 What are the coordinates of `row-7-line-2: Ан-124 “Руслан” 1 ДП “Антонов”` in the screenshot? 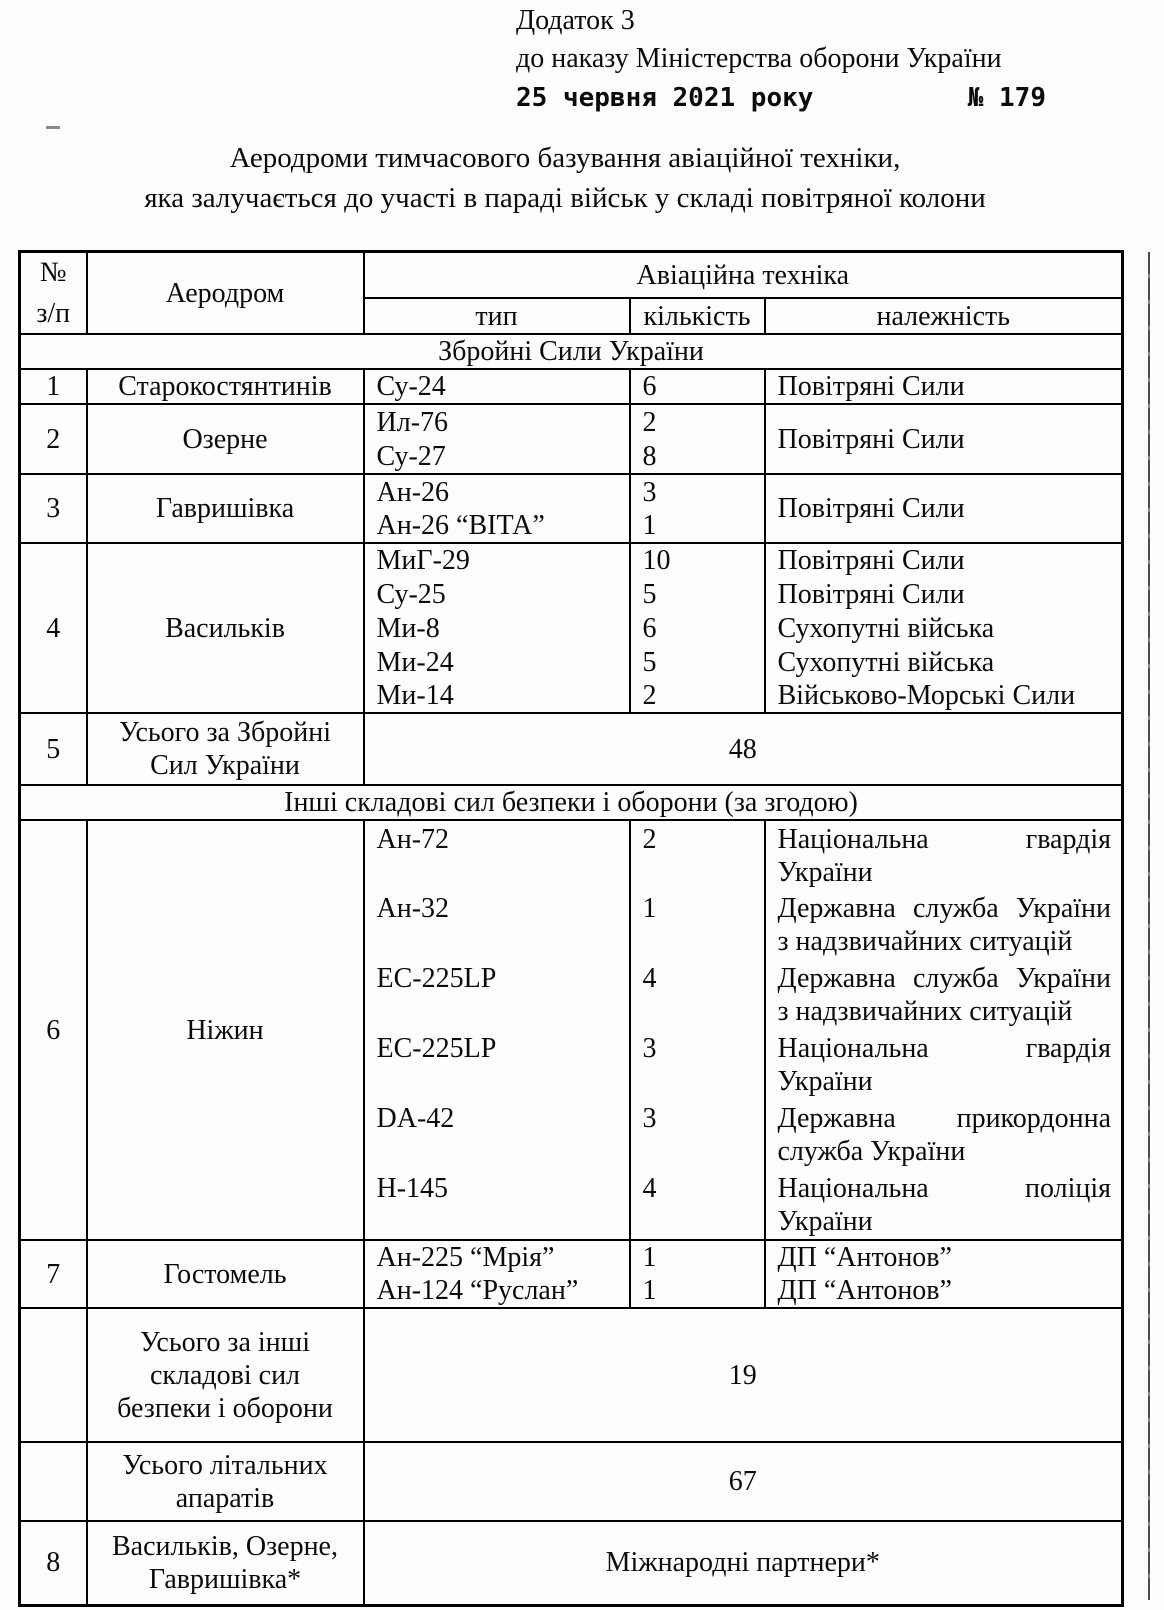 It's located at (571, 1291).